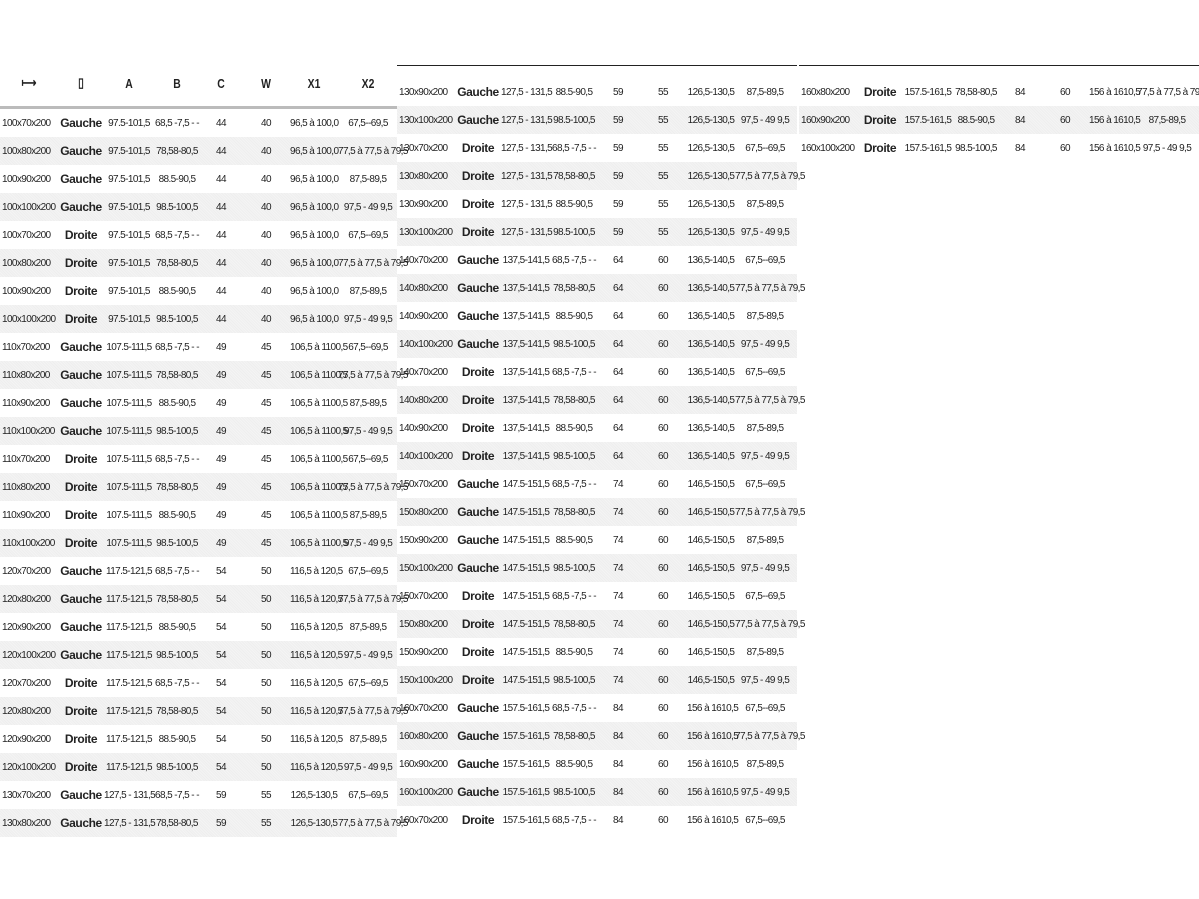 This screenshot has width=1199, height=899. Describe the element at coordinates (426, 232) in the screenshot. I see `cell-size: 130x100x200` at that location.